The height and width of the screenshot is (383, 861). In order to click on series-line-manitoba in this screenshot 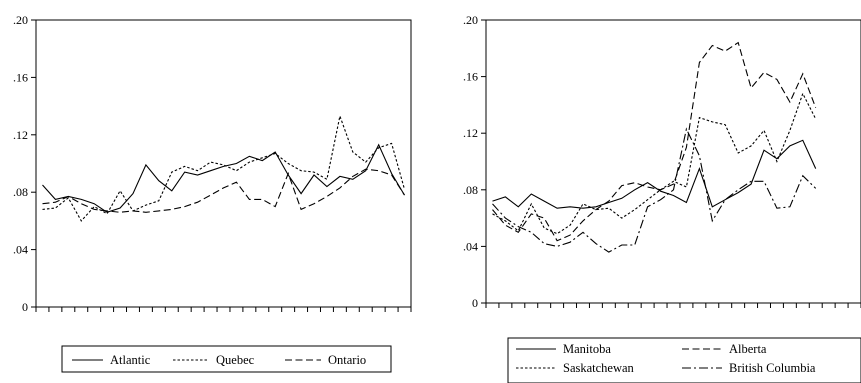, I will do `click(654, 174)`.